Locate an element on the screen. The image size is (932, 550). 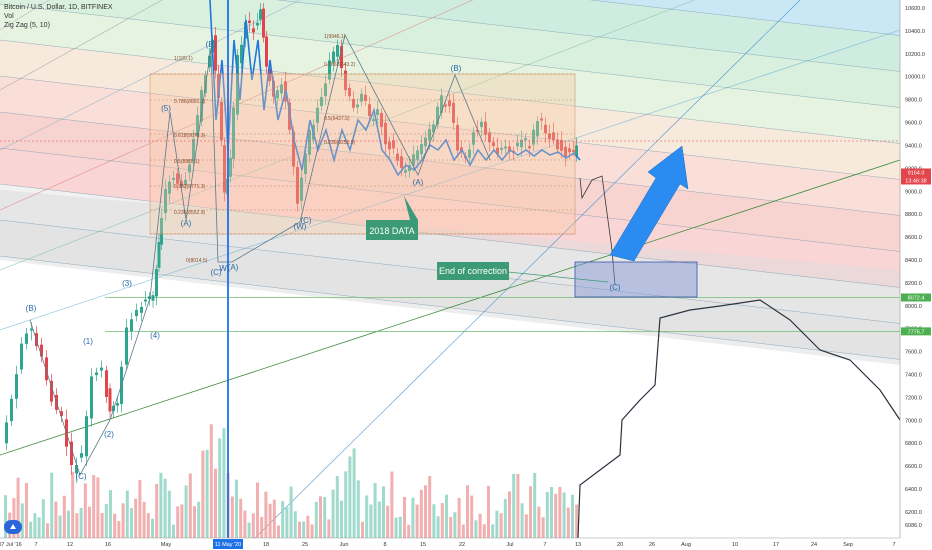
time-tick-label: Jun is located at coordinates (344, 545).